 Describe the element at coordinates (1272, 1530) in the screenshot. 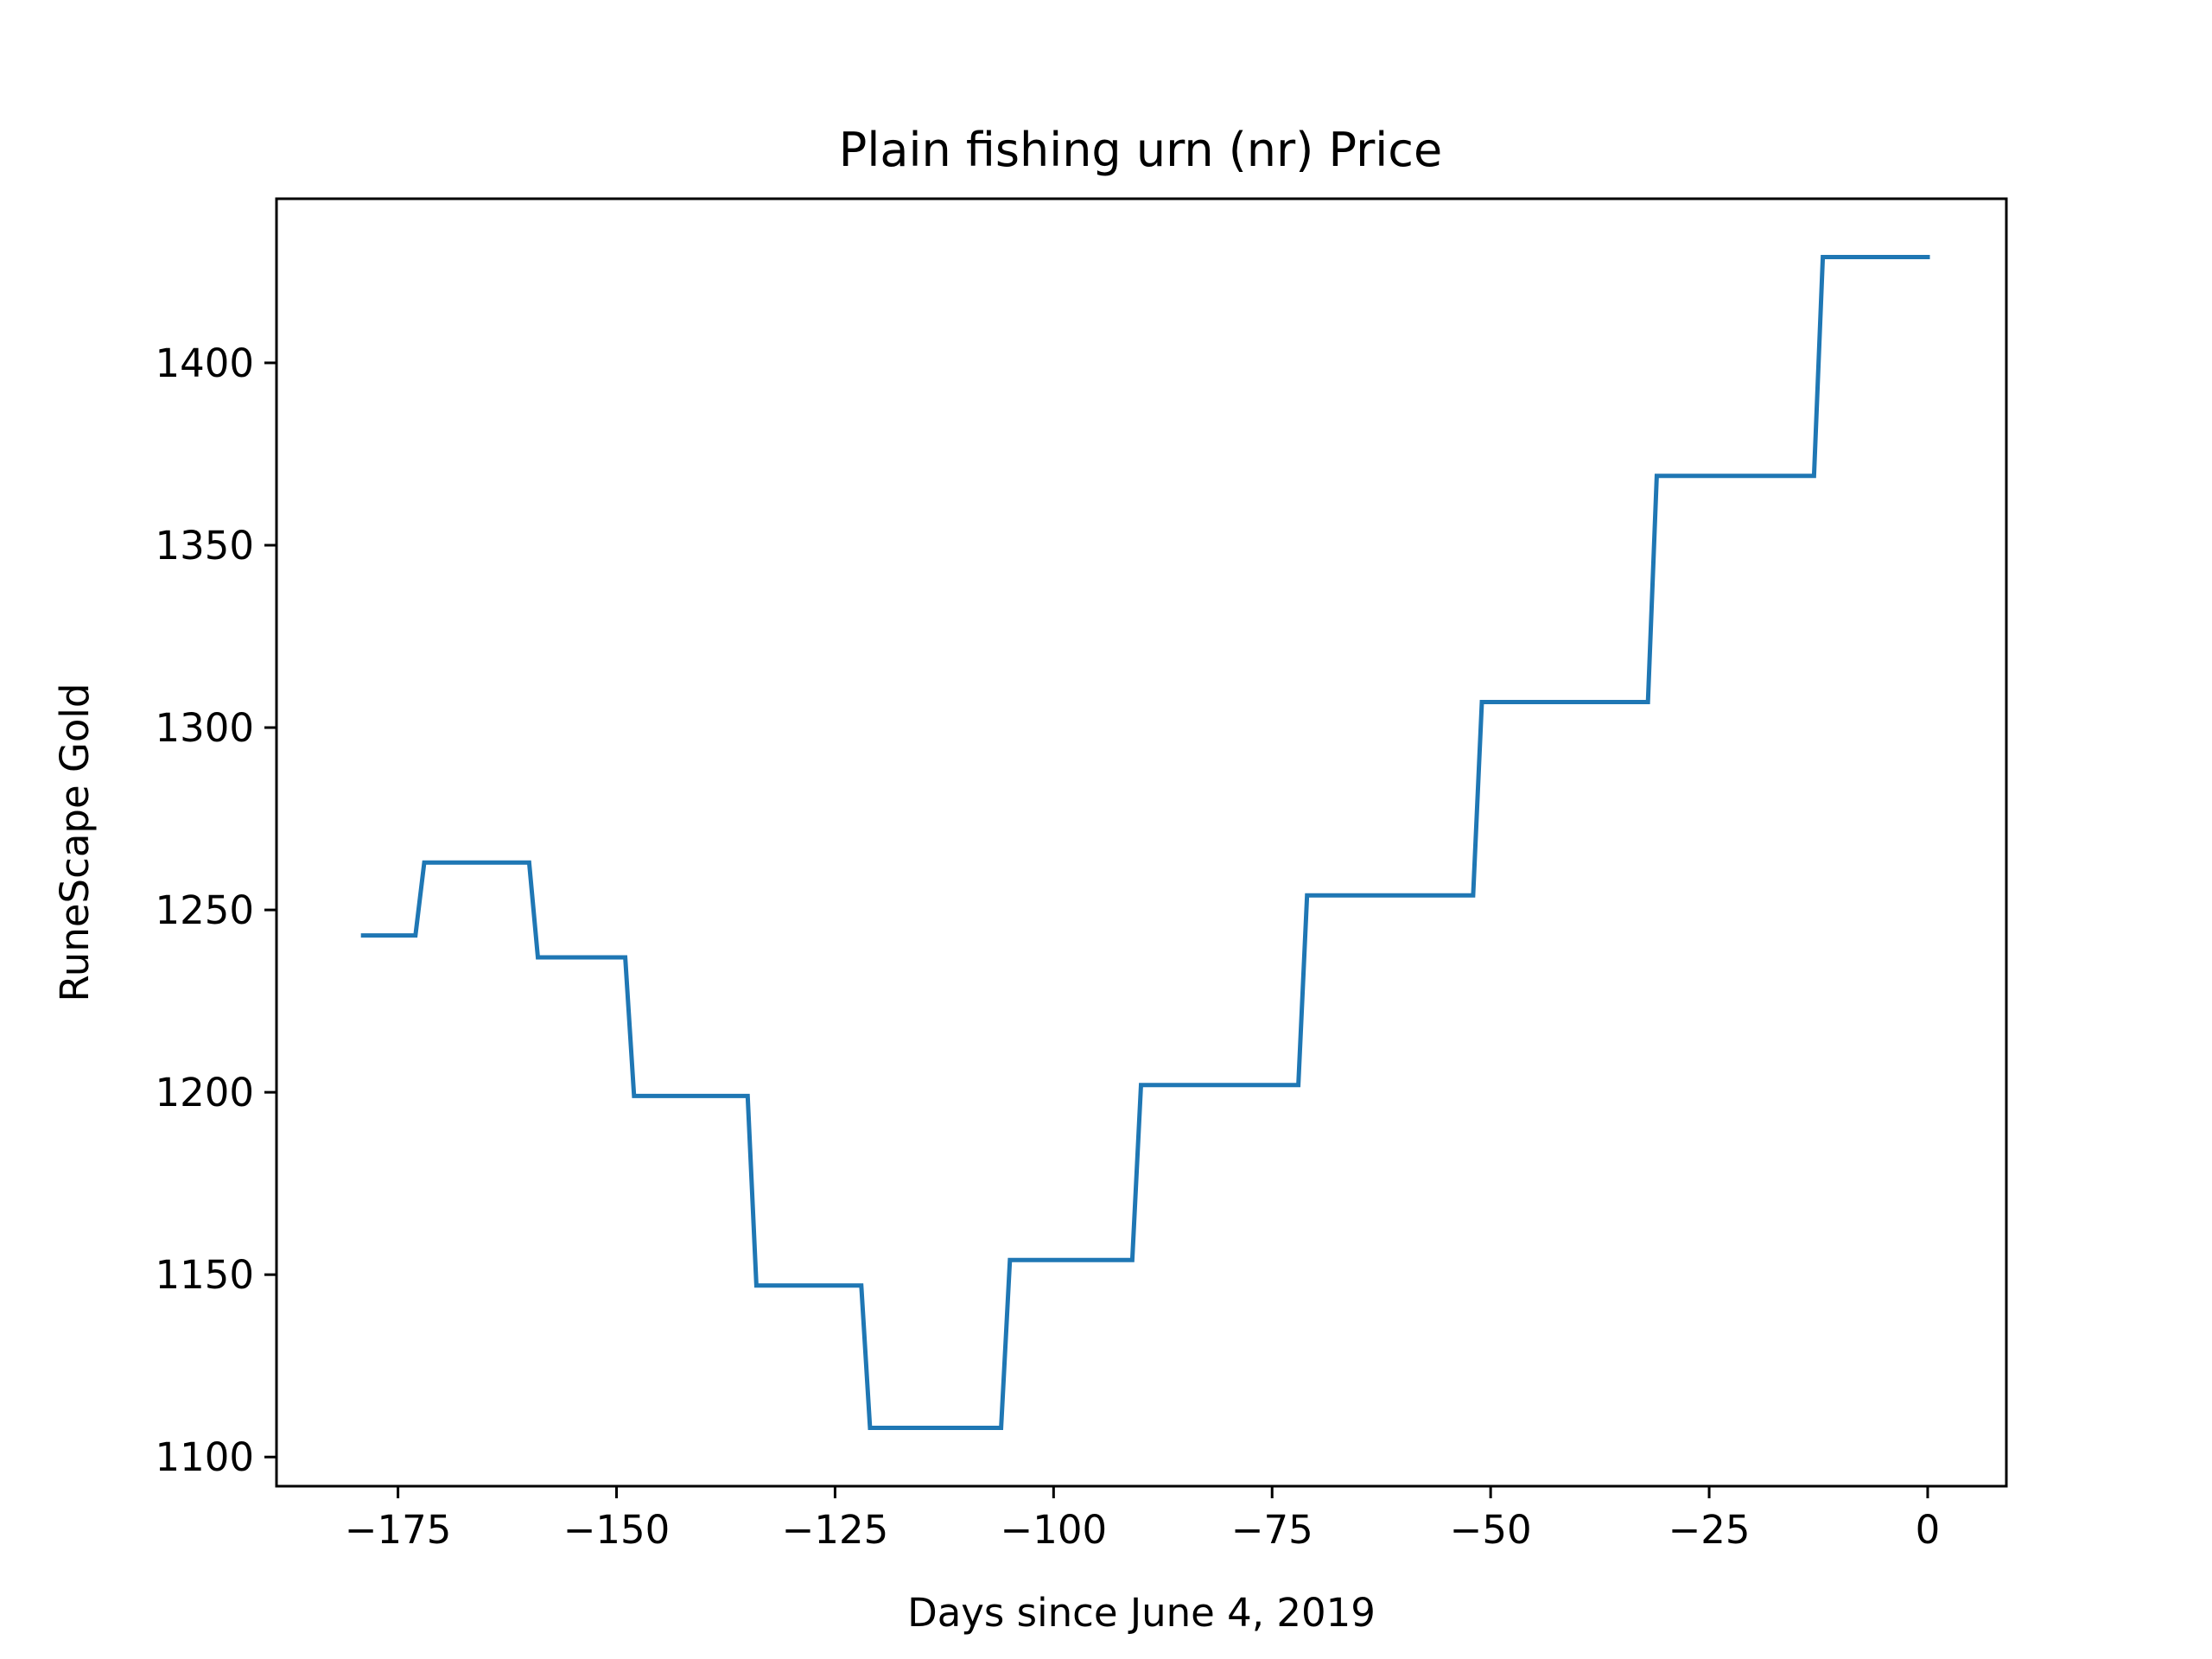

I see `x-tick-label: −75` at that location.